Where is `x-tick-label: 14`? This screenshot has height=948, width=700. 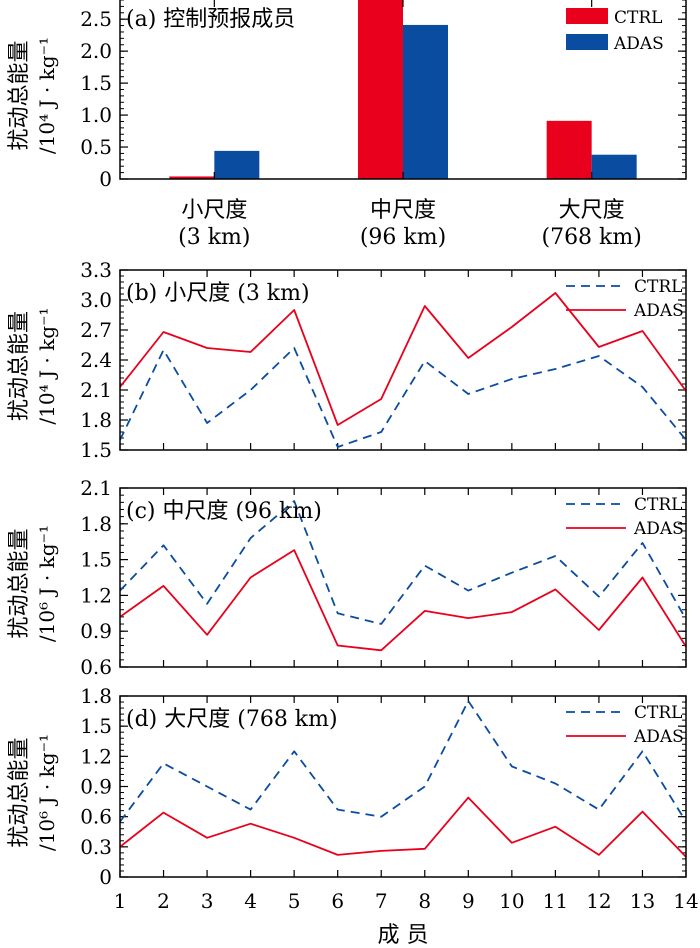
x-tick-label: 14 is located at coordinates (685, 901).